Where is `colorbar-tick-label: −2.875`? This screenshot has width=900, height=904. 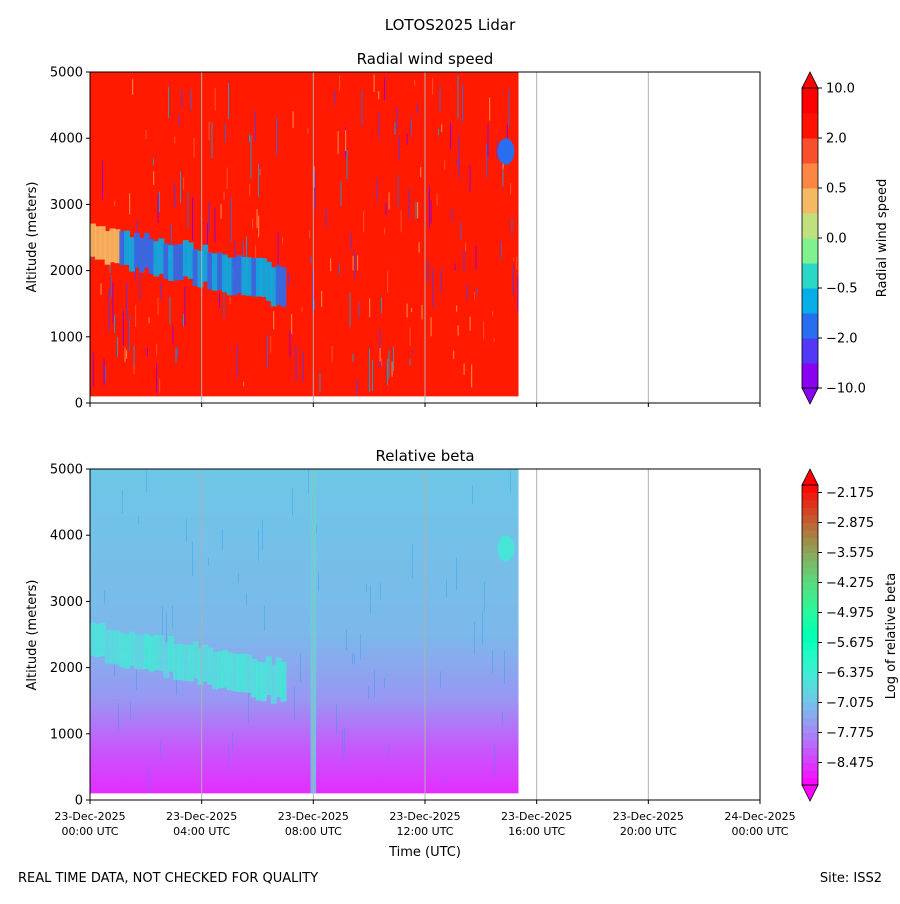
colorbar-tick-label: −2.875 is located at coordinates (850, 523).